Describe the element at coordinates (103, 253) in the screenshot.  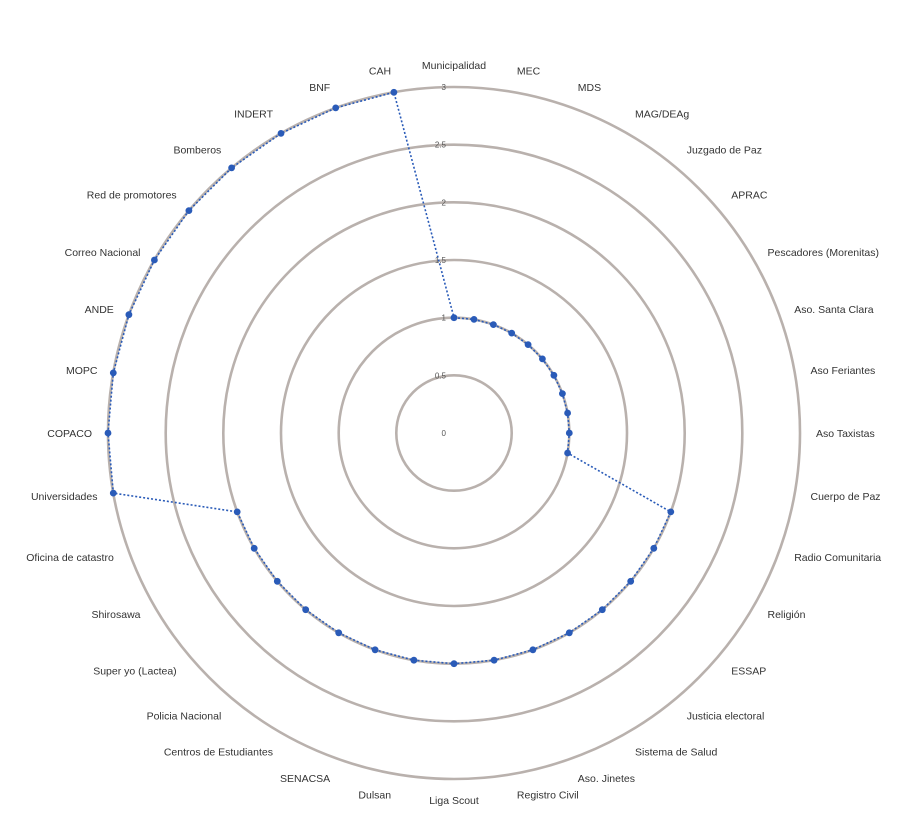
I see `category-label: Correo Nacional` at that location.